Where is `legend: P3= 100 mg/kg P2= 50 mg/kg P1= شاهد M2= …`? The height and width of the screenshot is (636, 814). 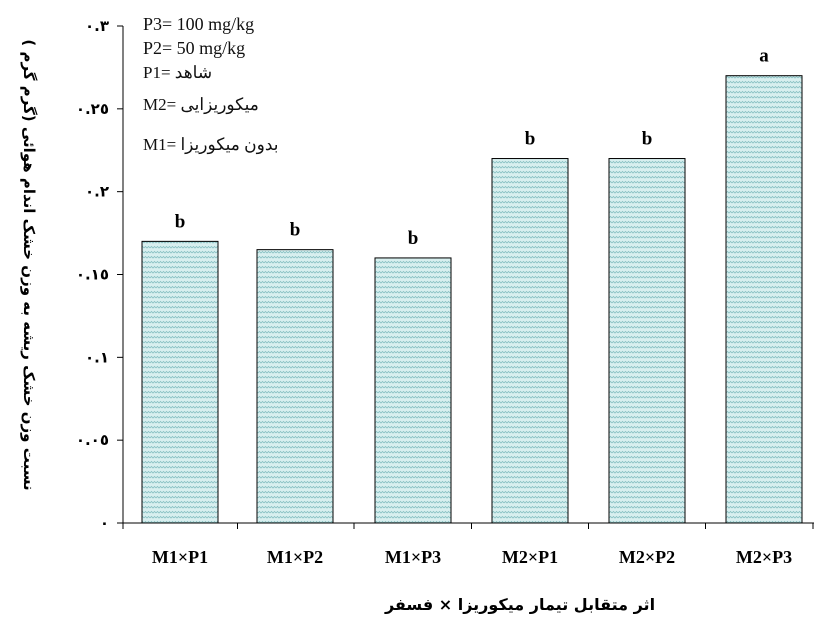 legend: P3= 100 mg/kg P2= 50 mg/kg P1= شاهد M2= … is located at coordinates (211, 84).